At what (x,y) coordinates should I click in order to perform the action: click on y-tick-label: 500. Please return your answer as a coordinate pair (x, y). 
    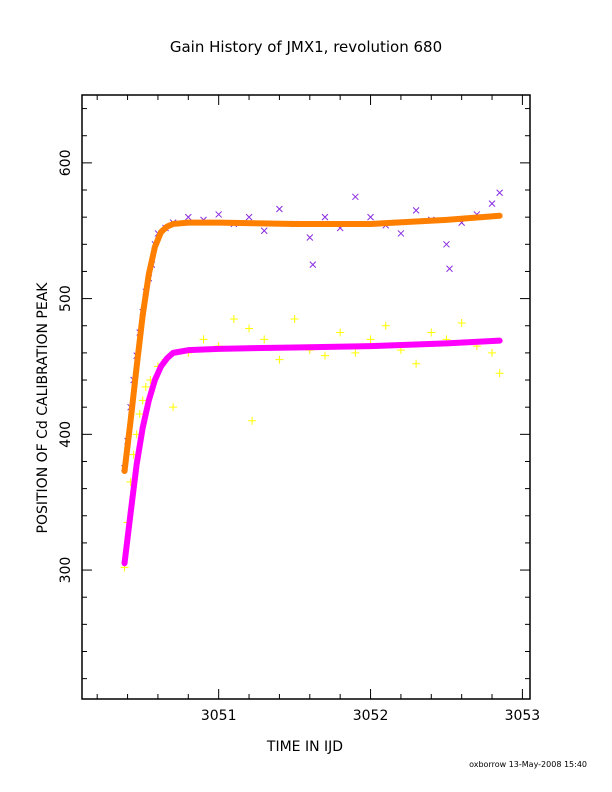
    Looking at the image, I should click on (66, 298).